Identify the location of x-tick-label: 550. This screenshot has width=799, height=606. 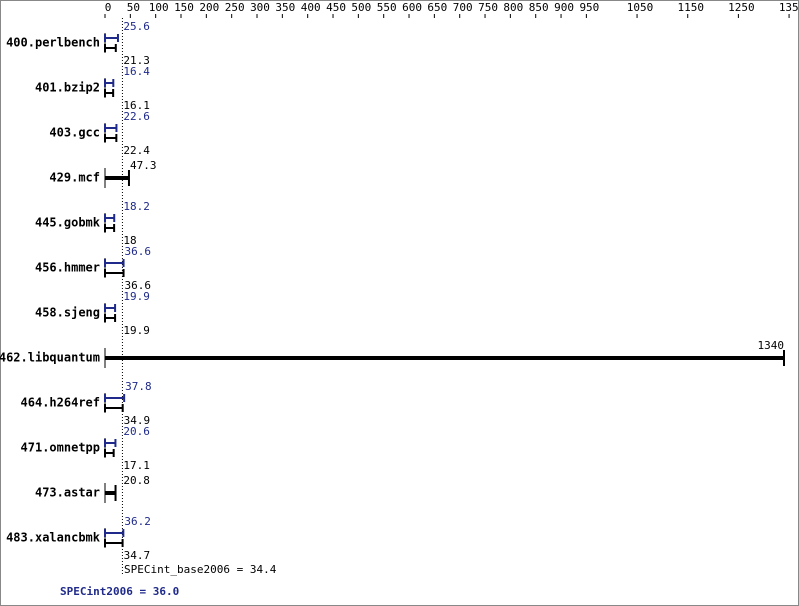
(387, 7).